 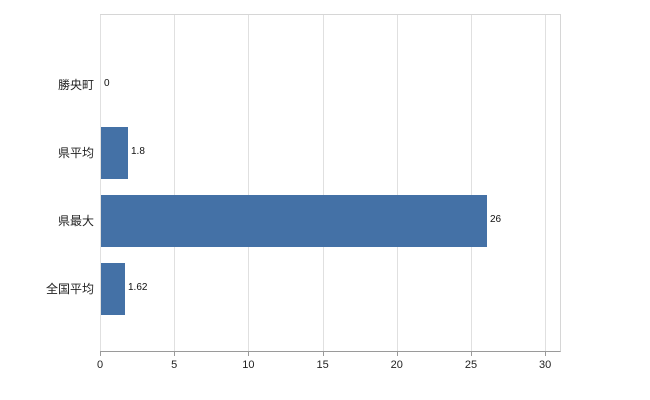 I want to click on x-tick-label: 10, so click(x=248, y=365).